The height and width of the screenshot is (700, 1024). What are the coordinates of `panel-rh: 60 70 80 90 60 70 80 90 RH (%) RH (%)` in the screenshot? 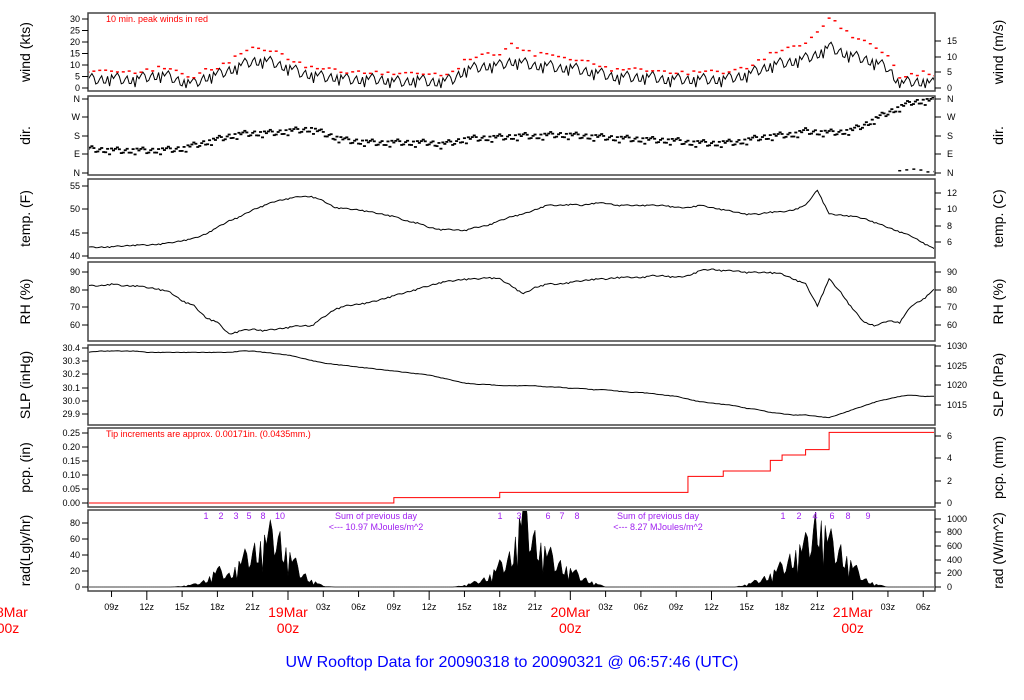 It's located at (511, 301).